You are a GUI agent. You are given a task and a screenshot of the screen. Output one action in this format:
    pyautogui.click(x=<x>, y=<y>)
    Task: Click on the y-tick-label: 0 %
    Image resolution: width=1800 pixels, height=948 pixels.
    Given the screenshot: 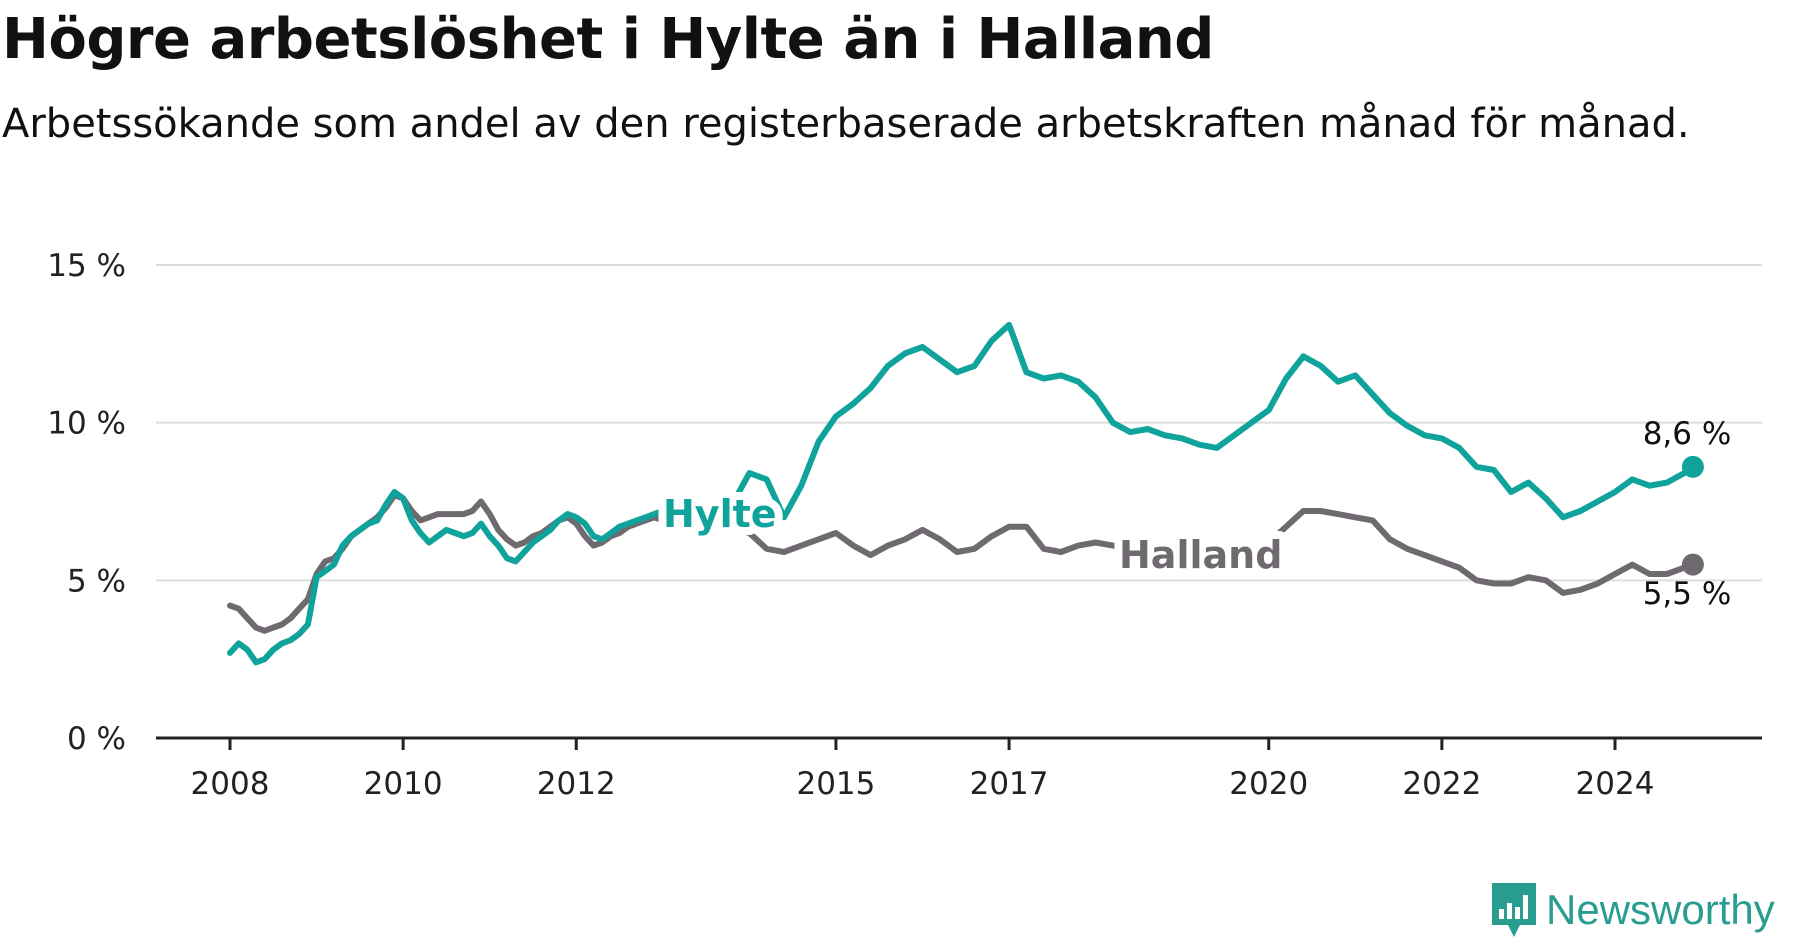 What is the action you would take?
    pyautogui.click(x=96, y=739)
    